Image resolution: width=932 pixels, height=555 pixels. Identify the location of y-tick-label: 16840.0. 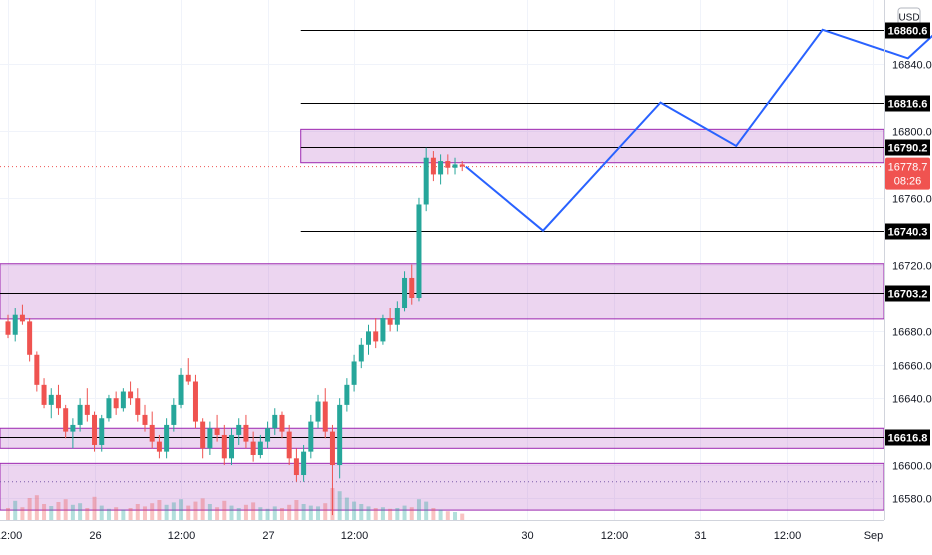
(912, 66).